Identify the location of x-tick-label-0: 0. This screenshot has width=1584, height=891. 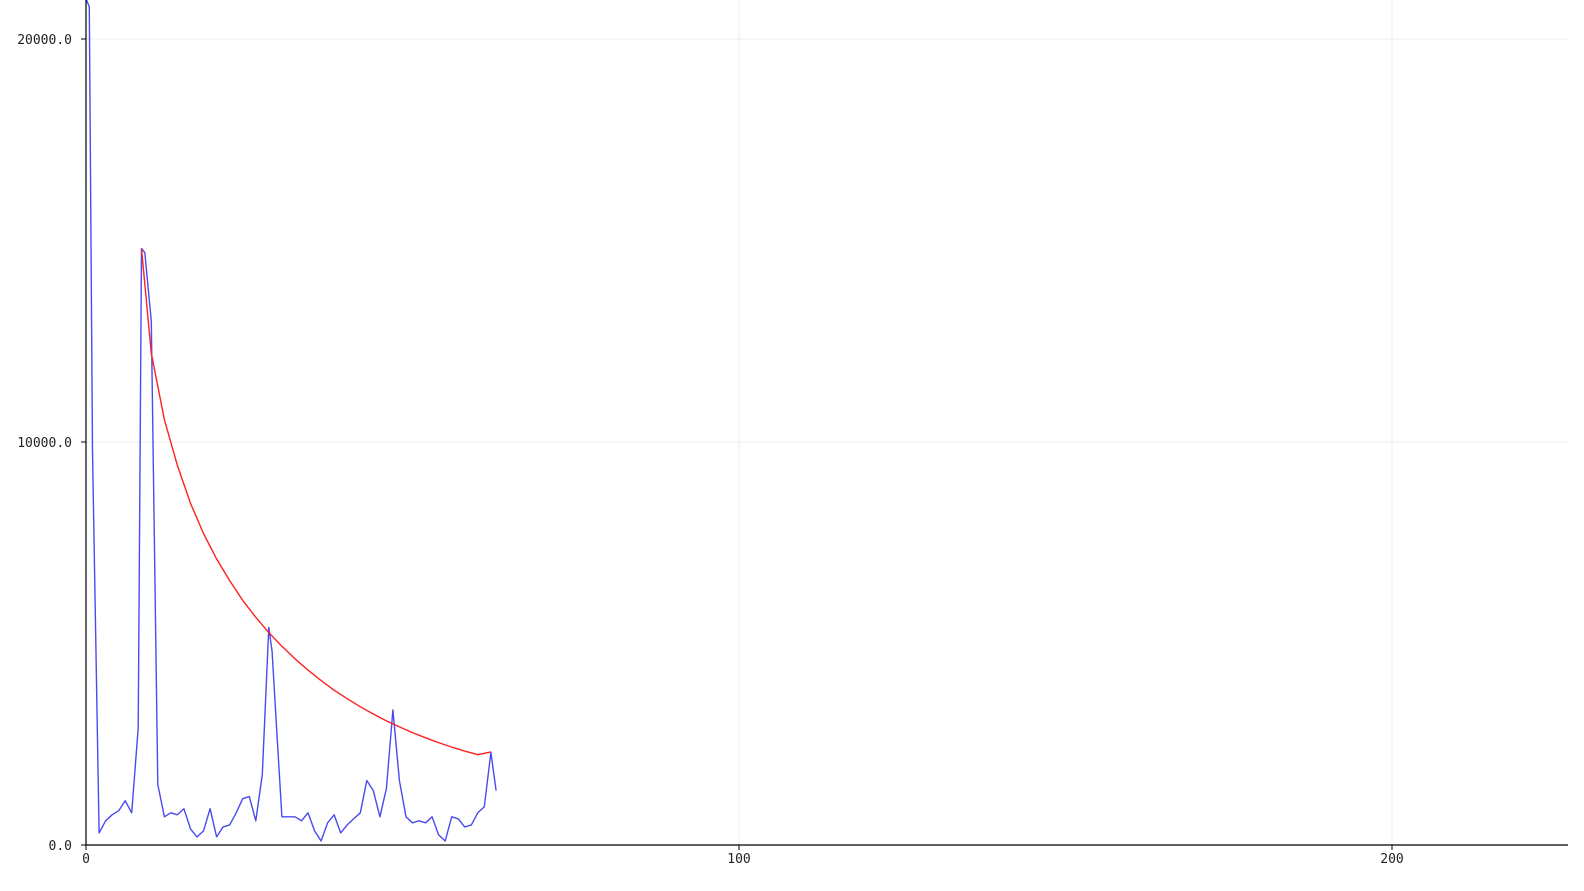
(86, 859).